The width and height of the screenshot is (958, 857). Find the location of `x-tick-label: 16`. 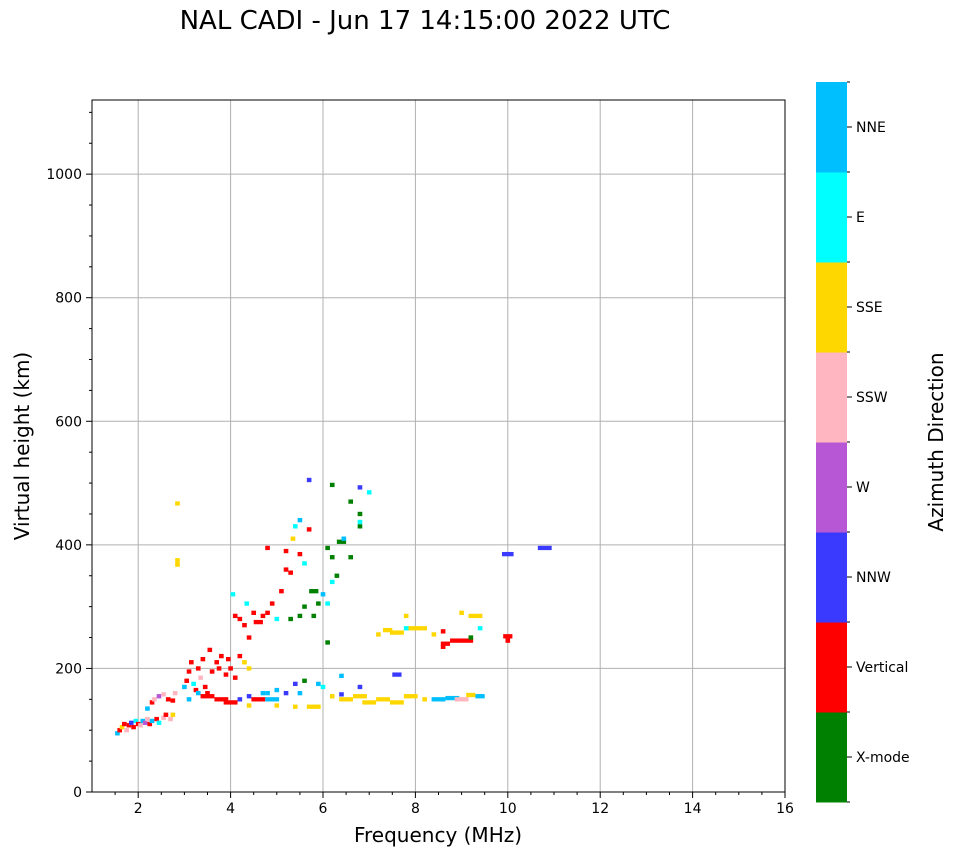

x-tick-label: 16 is located at coordinates (785, 809).